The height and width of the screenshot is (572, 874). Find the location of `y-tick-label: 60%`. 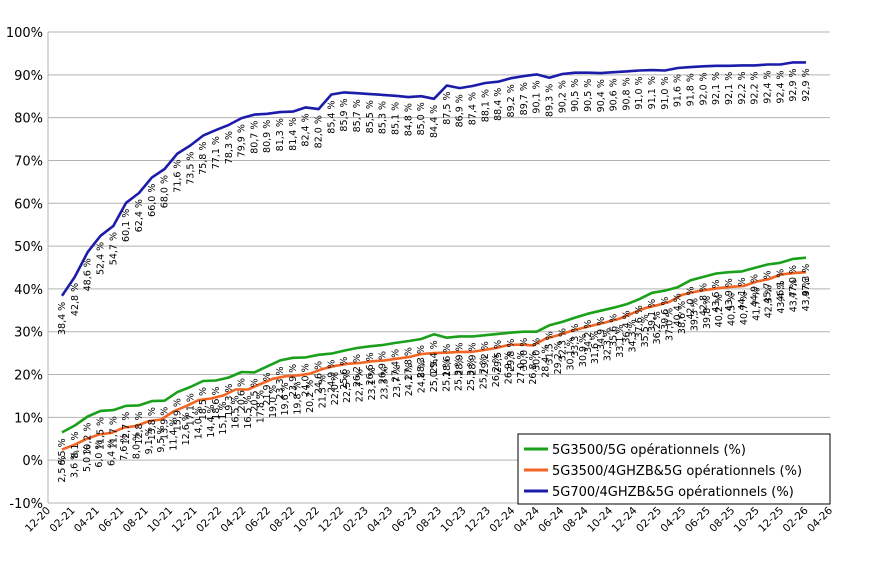

y-tick-label: 60% is located at coordinates (28, 204).